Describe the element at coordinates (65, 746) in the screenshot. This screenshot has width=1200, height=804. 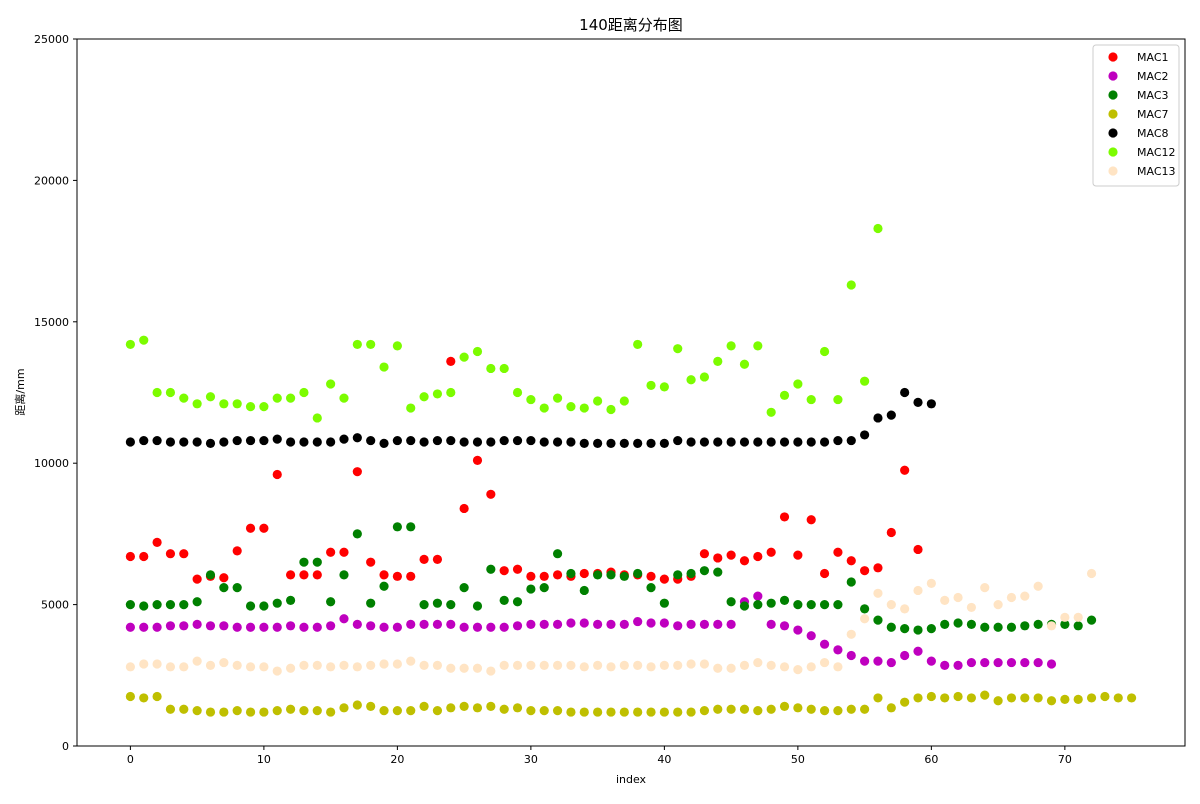
I see `y-tick-label-0: 0` at that location.